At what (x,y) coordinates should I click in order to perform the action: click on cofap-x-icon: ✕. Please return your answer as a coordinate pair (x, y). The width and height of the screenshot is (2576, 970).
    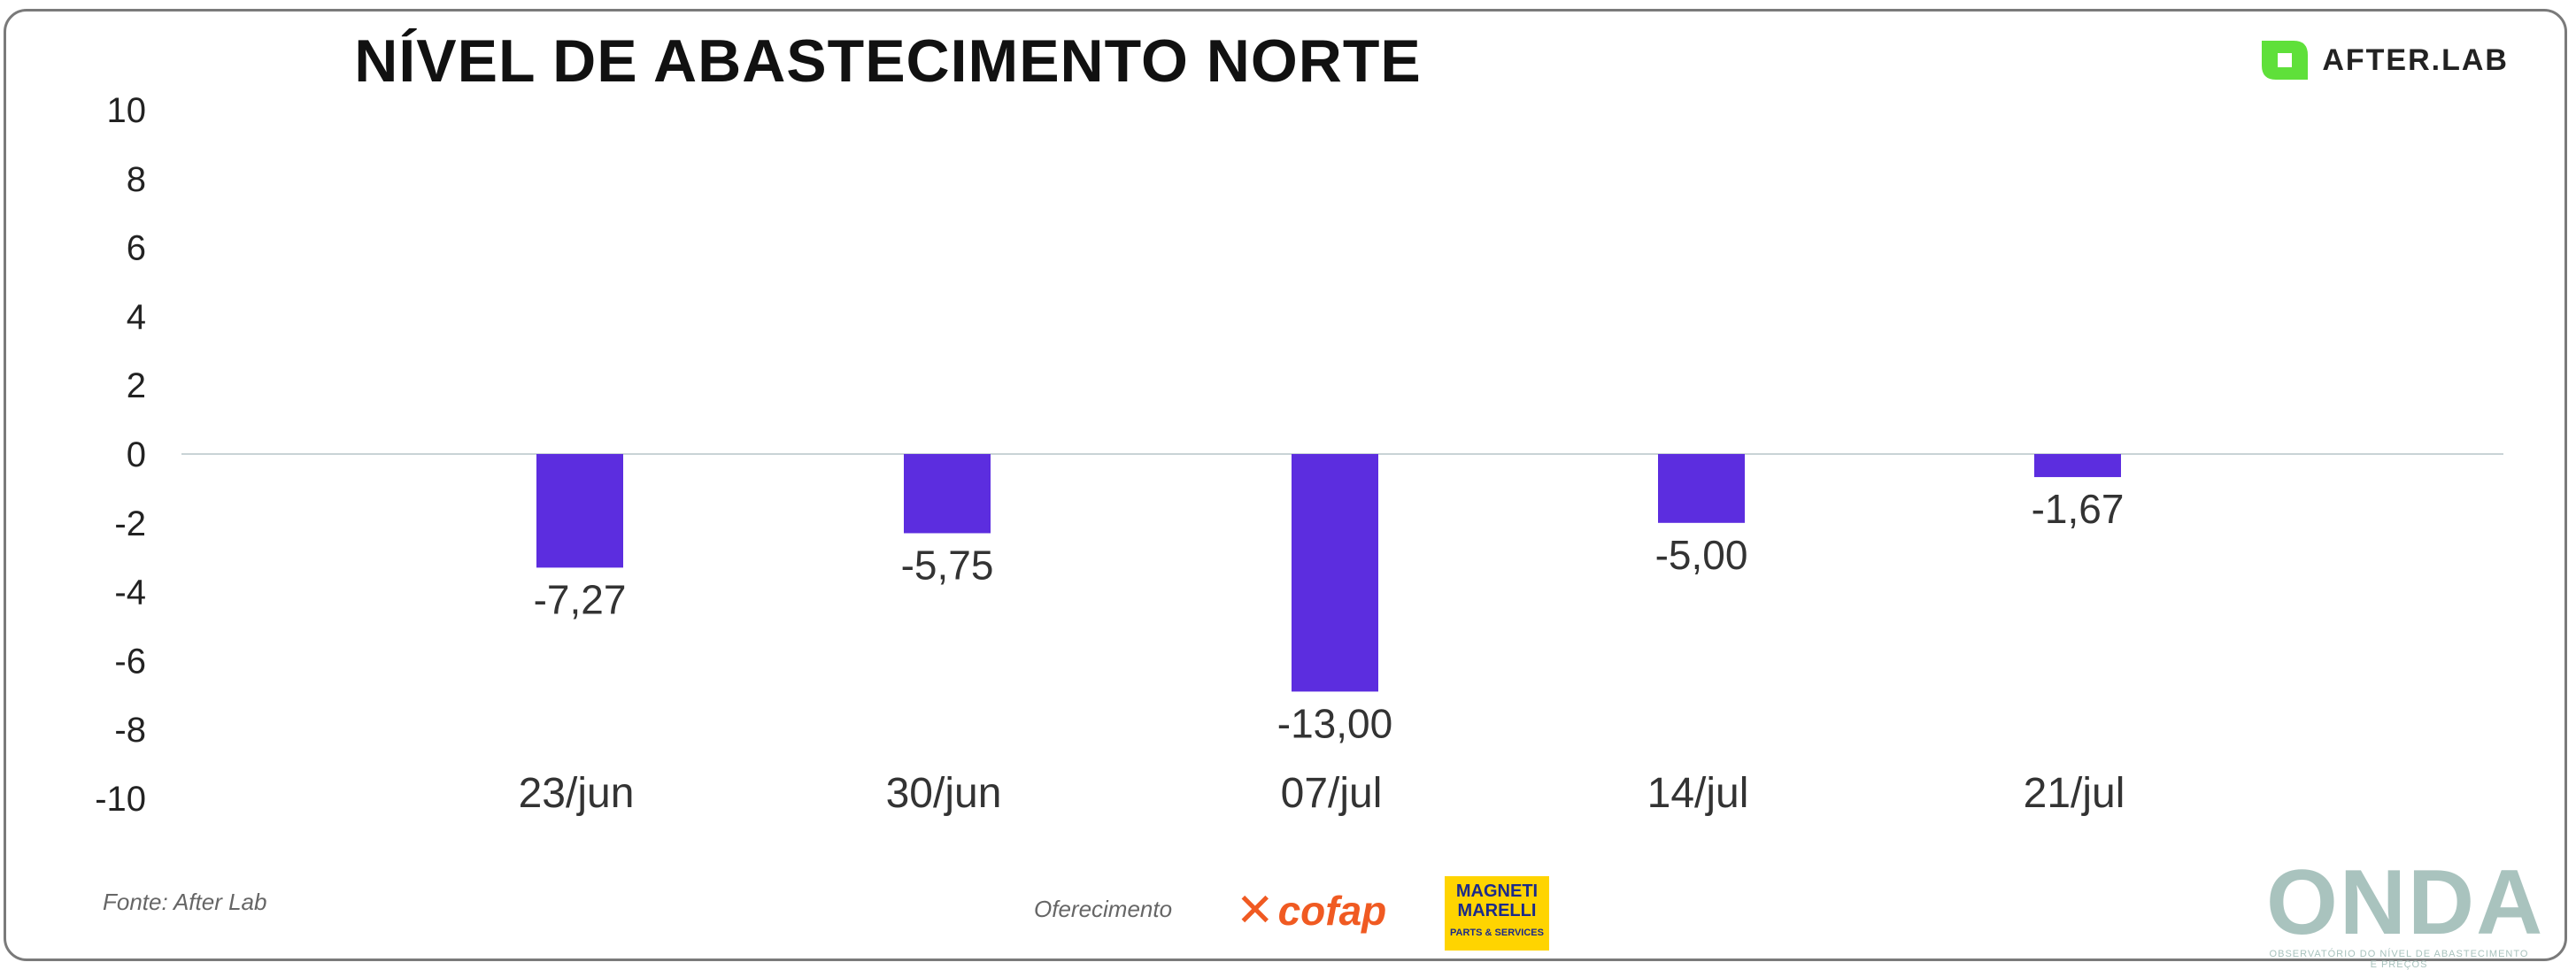
    Looking at the image, I should click on (1255, 910).